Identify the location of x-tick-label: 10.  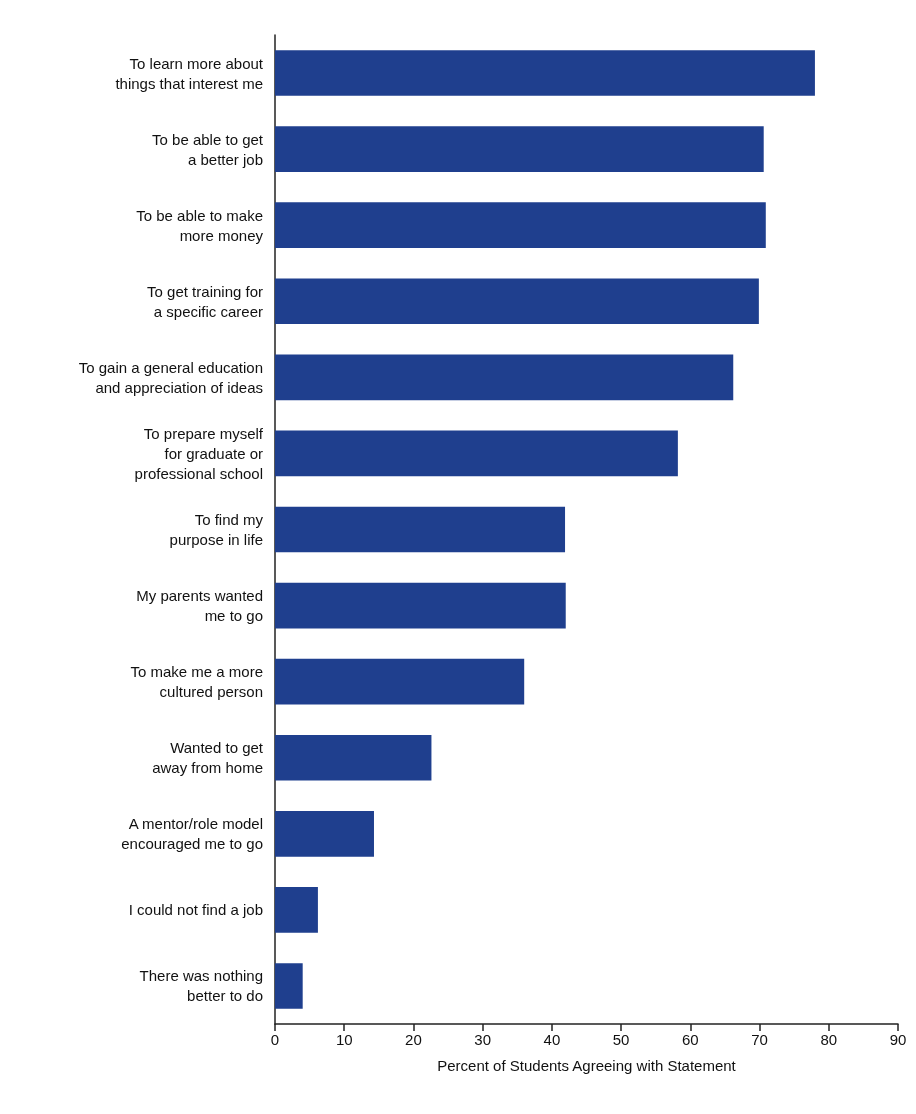
(344, 1039).